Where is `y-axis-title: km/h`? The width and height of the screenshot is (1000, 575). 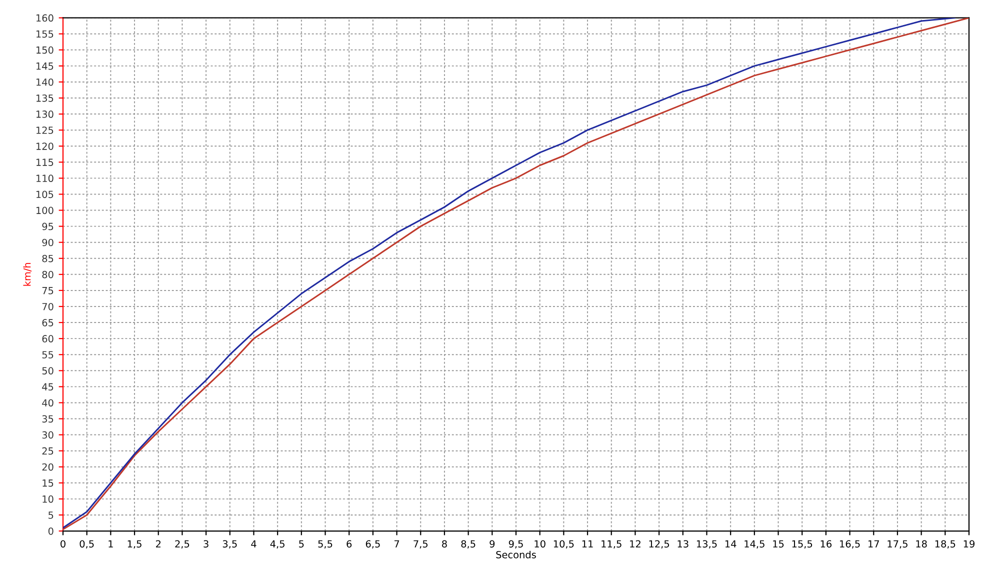
y-axis-title: km/h is located at coordinates (27, 274).